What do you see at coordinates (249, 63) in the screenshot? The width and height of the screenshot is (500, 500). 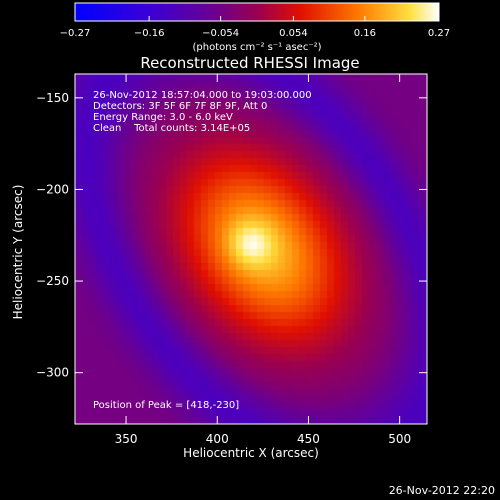 I see `chart-title: Reconstructed RHESSI Image` at bounding box center [249, 63].